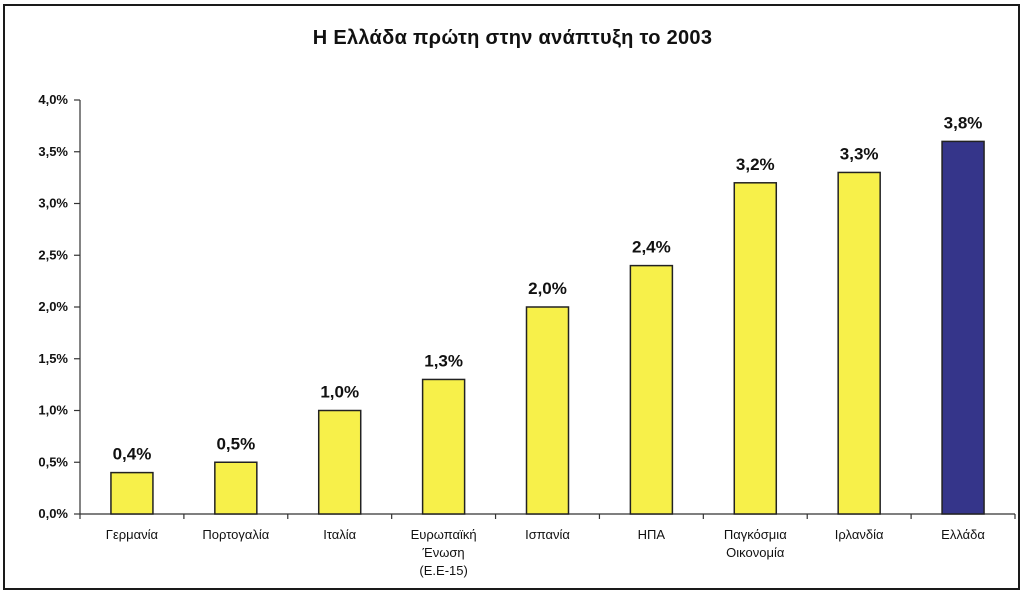 This screenshot has width=1025, height=594. I want to click on data-label: 3,3%, so click(859, 153).